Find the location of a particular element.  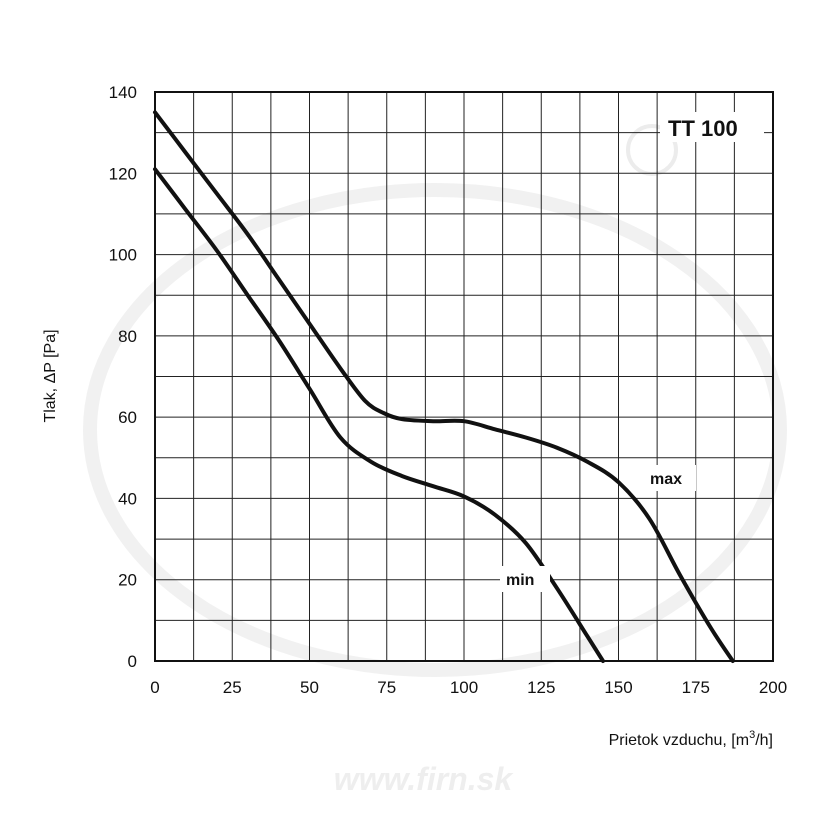

x-tick-label: 175 is located at coordinates (696, 687).